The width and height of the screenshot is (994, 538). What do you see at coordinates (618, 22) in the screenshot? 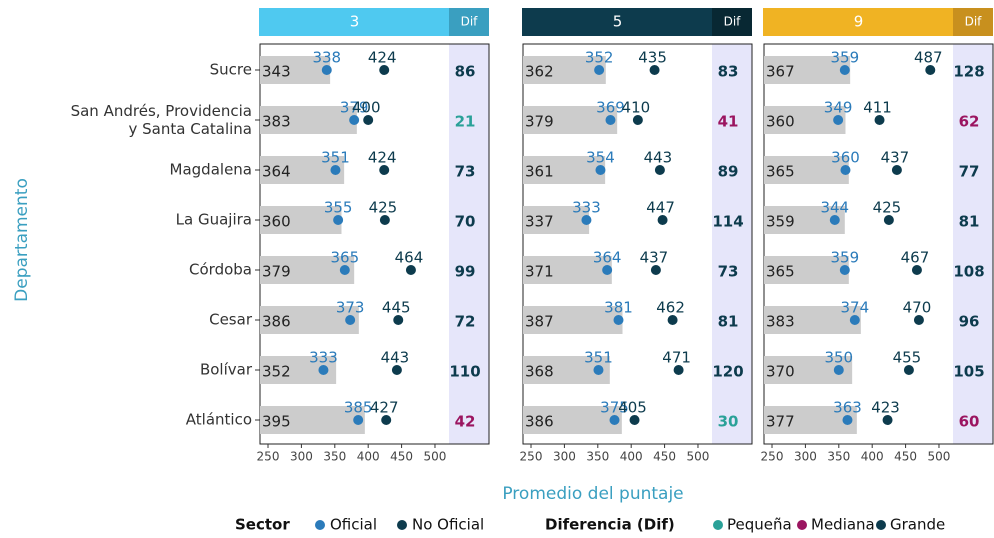
I see `facet-title: 5` at bounding box center [618, 22].